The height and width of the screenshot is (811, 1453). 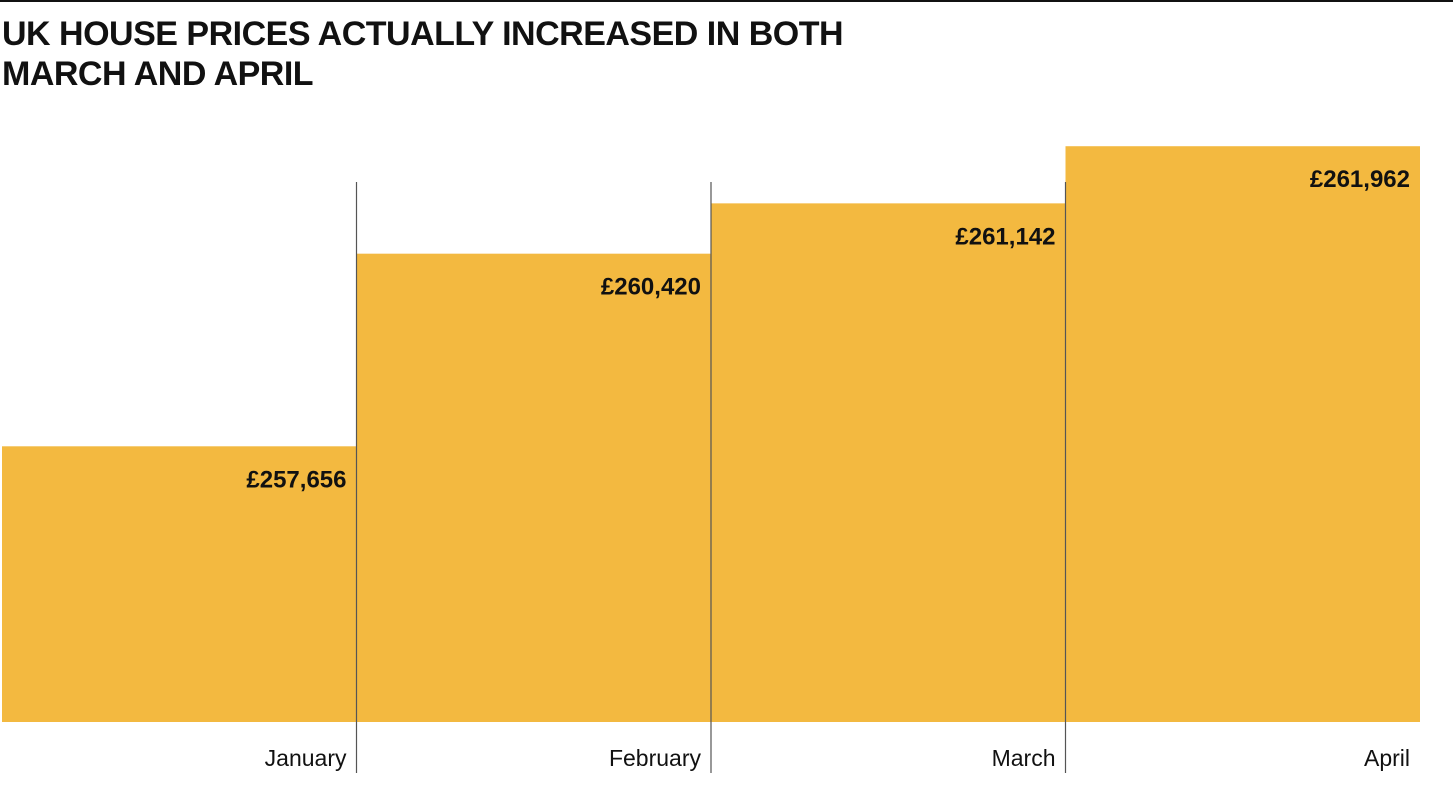 I want to click on tick-label-january: January, so click(x=306, y=758).